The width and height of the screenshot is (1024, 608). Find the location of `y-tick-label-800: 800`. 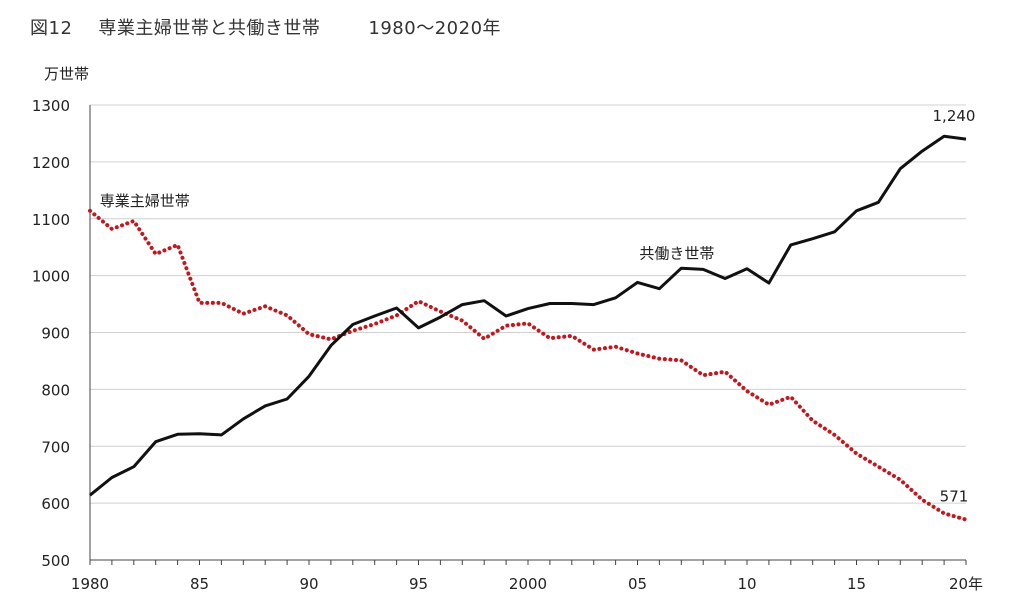

y-tick-label-800: 800 is located at coordinates (55, 390).